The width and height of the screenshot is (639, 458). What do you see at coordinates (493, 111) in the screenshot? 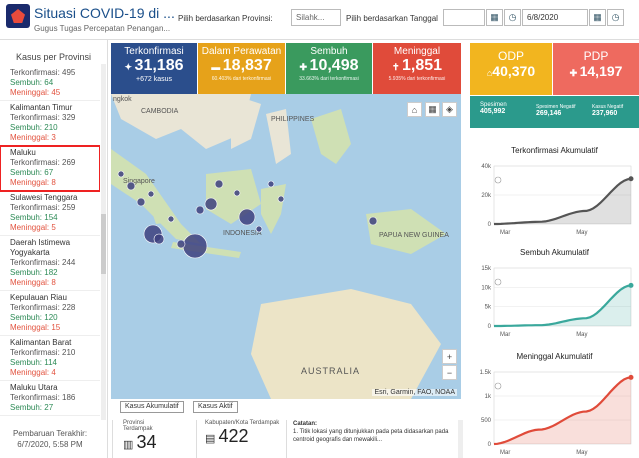
I see `specimen-value: 405,992` at bounding box center [493, 111].